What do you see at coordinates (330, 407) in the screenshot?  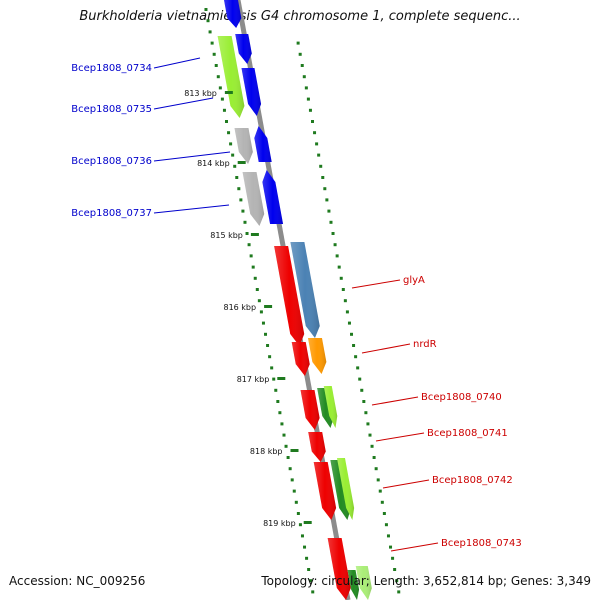 I see `cds-0740b` at bounding box center [330, 407].